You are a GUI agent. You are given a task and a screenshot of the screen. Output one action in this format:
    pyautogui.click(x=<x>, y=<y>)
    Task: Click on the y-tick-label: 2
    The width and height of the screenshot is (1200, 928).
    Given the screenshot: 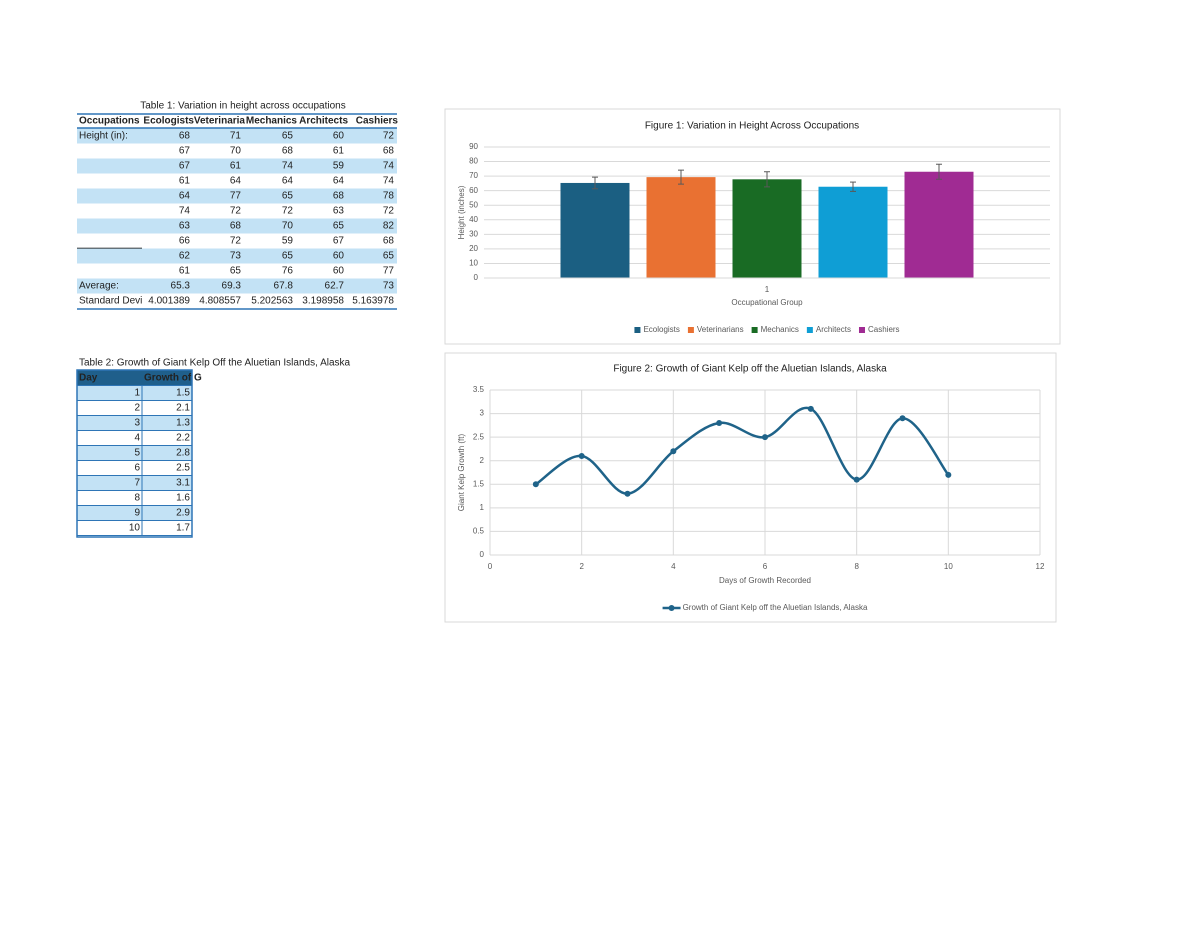 What is the action you would take?
    pyautogui.click(x=482, y=460)
    